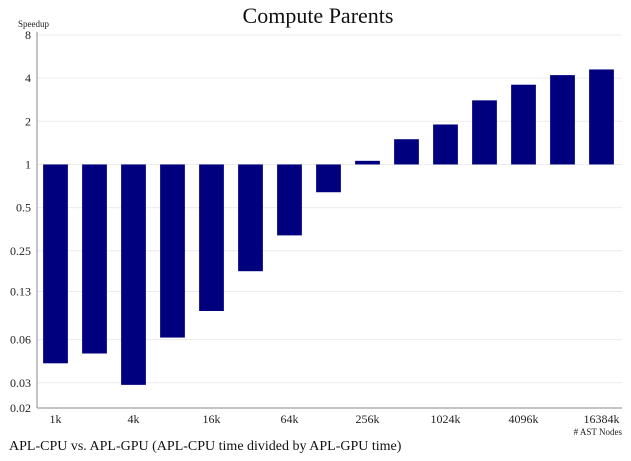 This screenshot has width=631, height=461. Describe the element at coordinates (290, 419) in the screenshot. I see `x-tick-label: 64k` at that location.